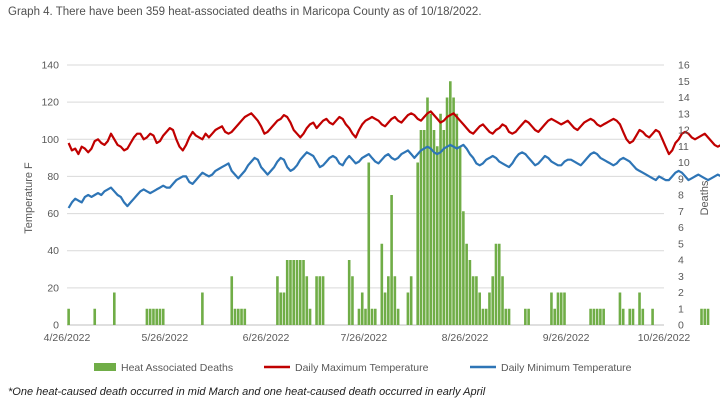  Describe the element at coordinates (705, 197) in the screenshot. I see `y-axis-label-right: Deaths` at that location.